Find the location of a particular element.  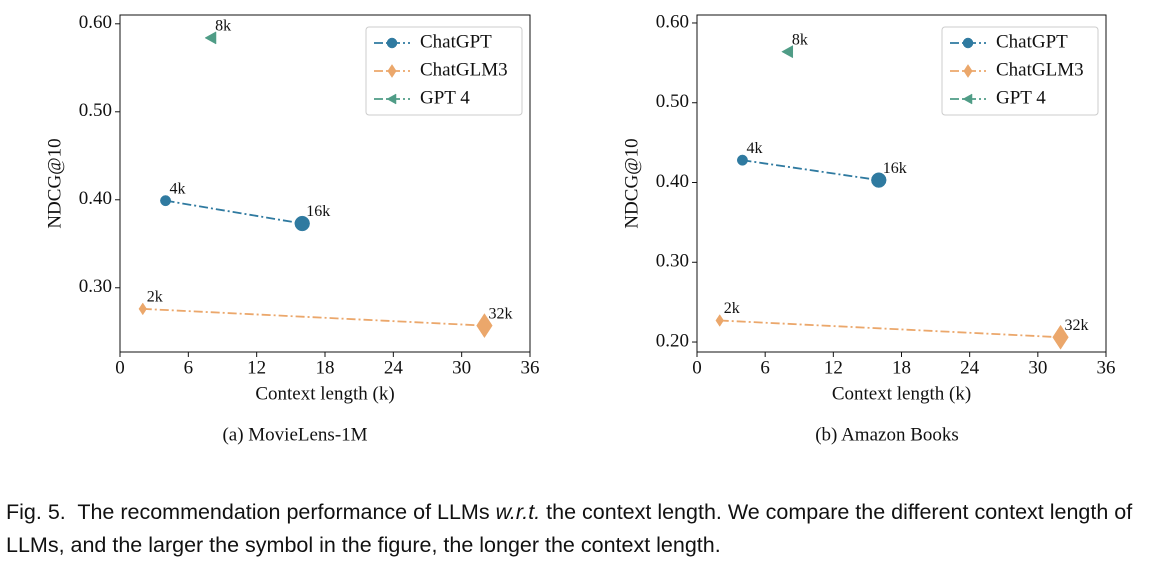

caption-label: Fig. 5. is located at coordinates (36, 512).